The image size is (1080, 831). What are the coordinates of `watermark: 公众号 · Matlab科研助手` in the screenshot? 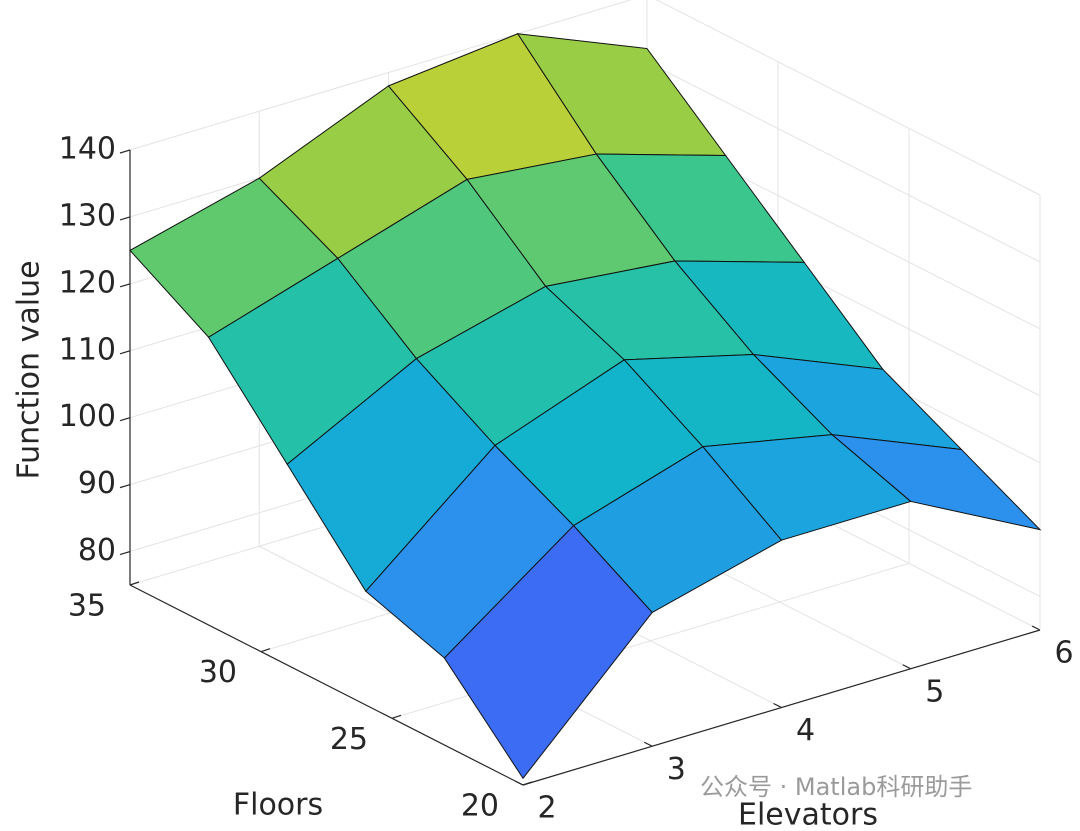 It's located at (836, 787).